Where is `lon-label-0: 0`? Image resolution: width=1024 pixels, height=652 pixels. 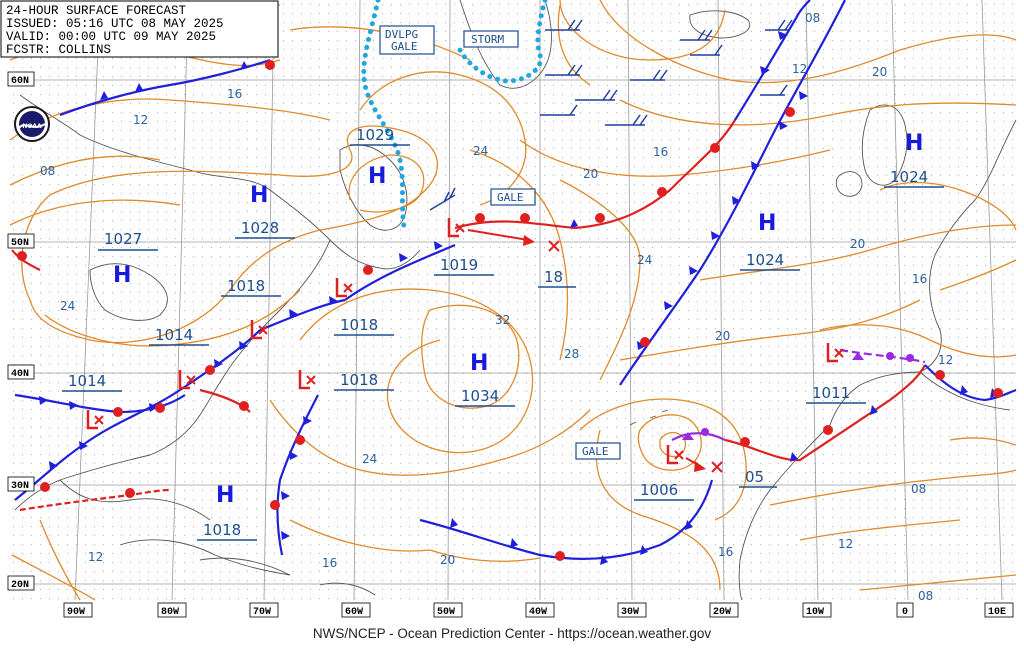
lon-label-0: 0 is located at coordinates (905, 612).